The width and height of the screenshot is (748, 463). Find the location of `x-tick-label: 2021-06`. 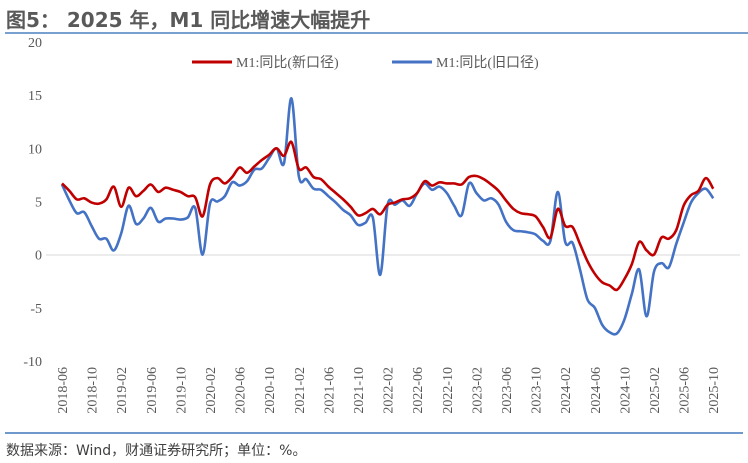

x-tick-label: 2021-06 is located at coordinates (329, 390).